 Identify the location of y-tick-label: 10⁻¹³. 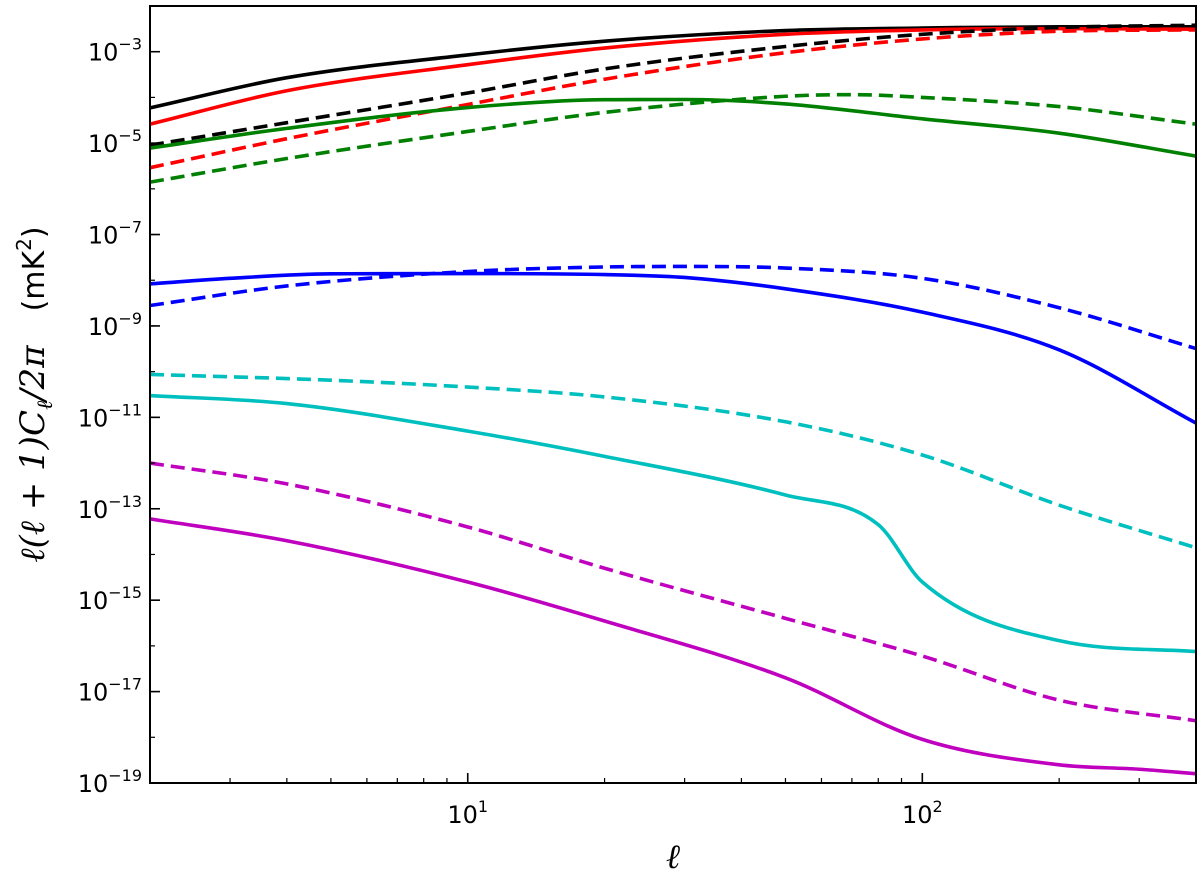
(110, 508).